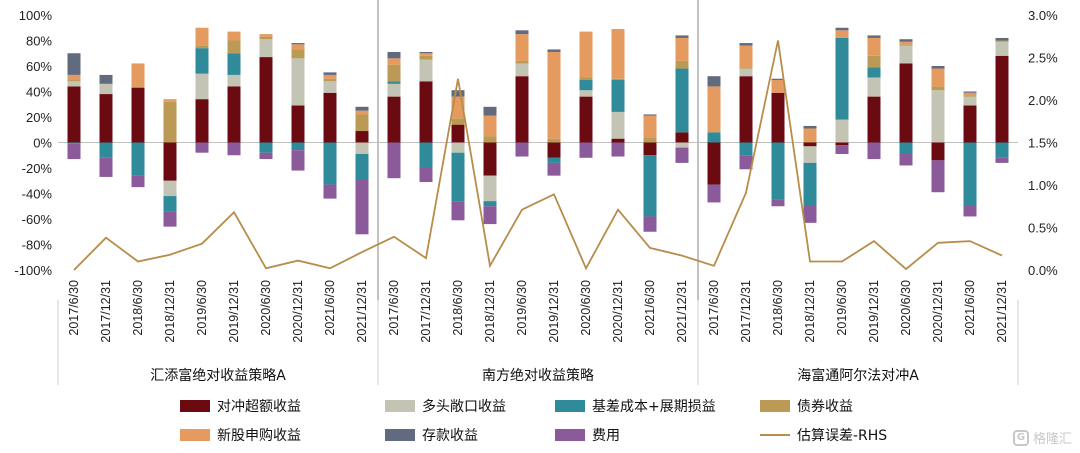 The height and width of the screenshot is (453, 1080). I want to click on x-axis-tick-label: 2018/6/30, so click(778, 308).